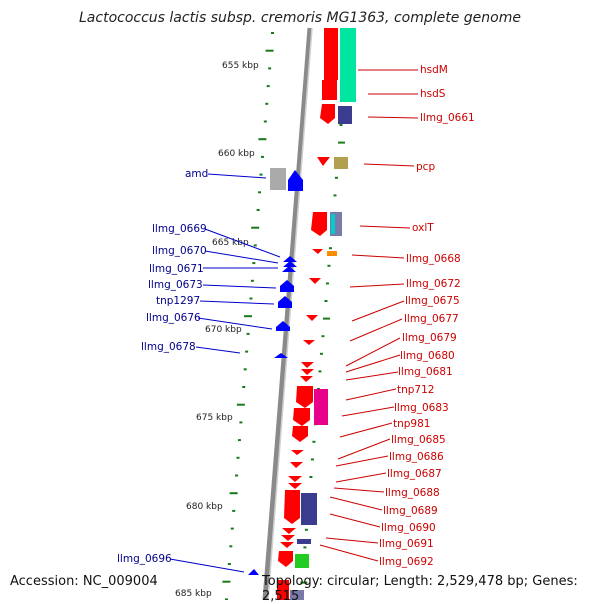  Describe the element at coordinates (416, 457) in the screenshot. I see `label-llmg-0686: llmg_0686` at that location.